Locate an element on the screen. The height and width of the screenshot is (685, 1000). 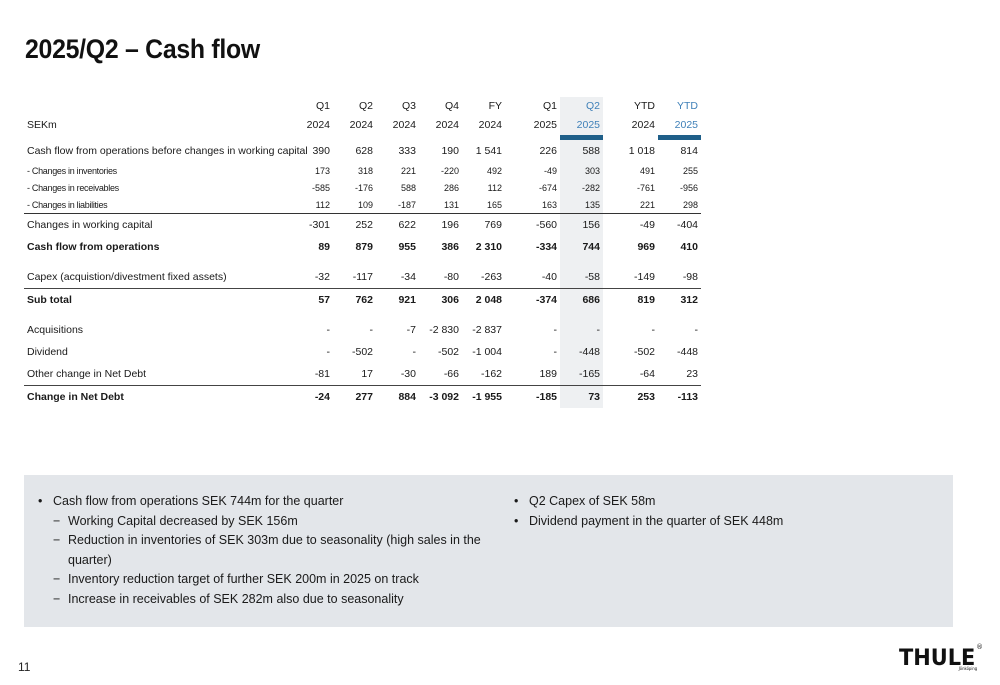
row-label: Change in Net Debt is located at coordinates (157, 396).